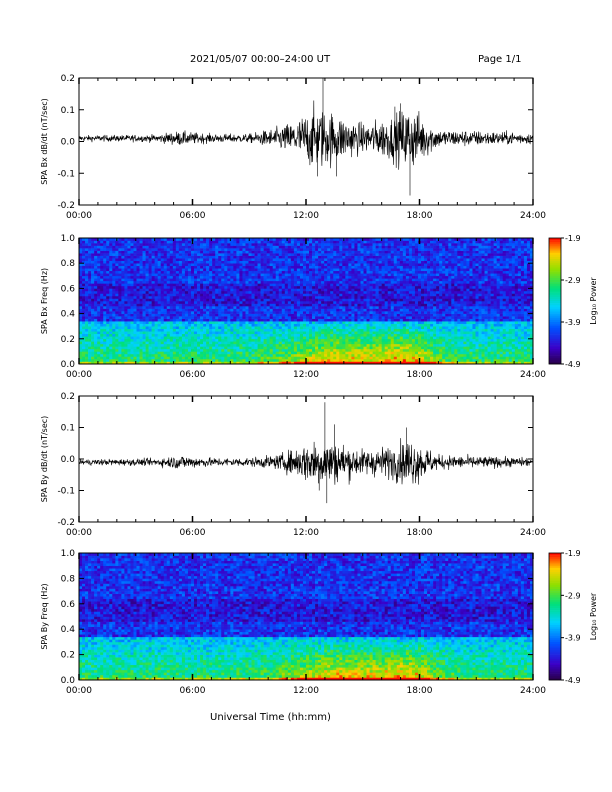 The width and height of the screenshot is (612, 792). I want to click on y-axis-label: SPA By Freq (Hz), so click(44, 616).